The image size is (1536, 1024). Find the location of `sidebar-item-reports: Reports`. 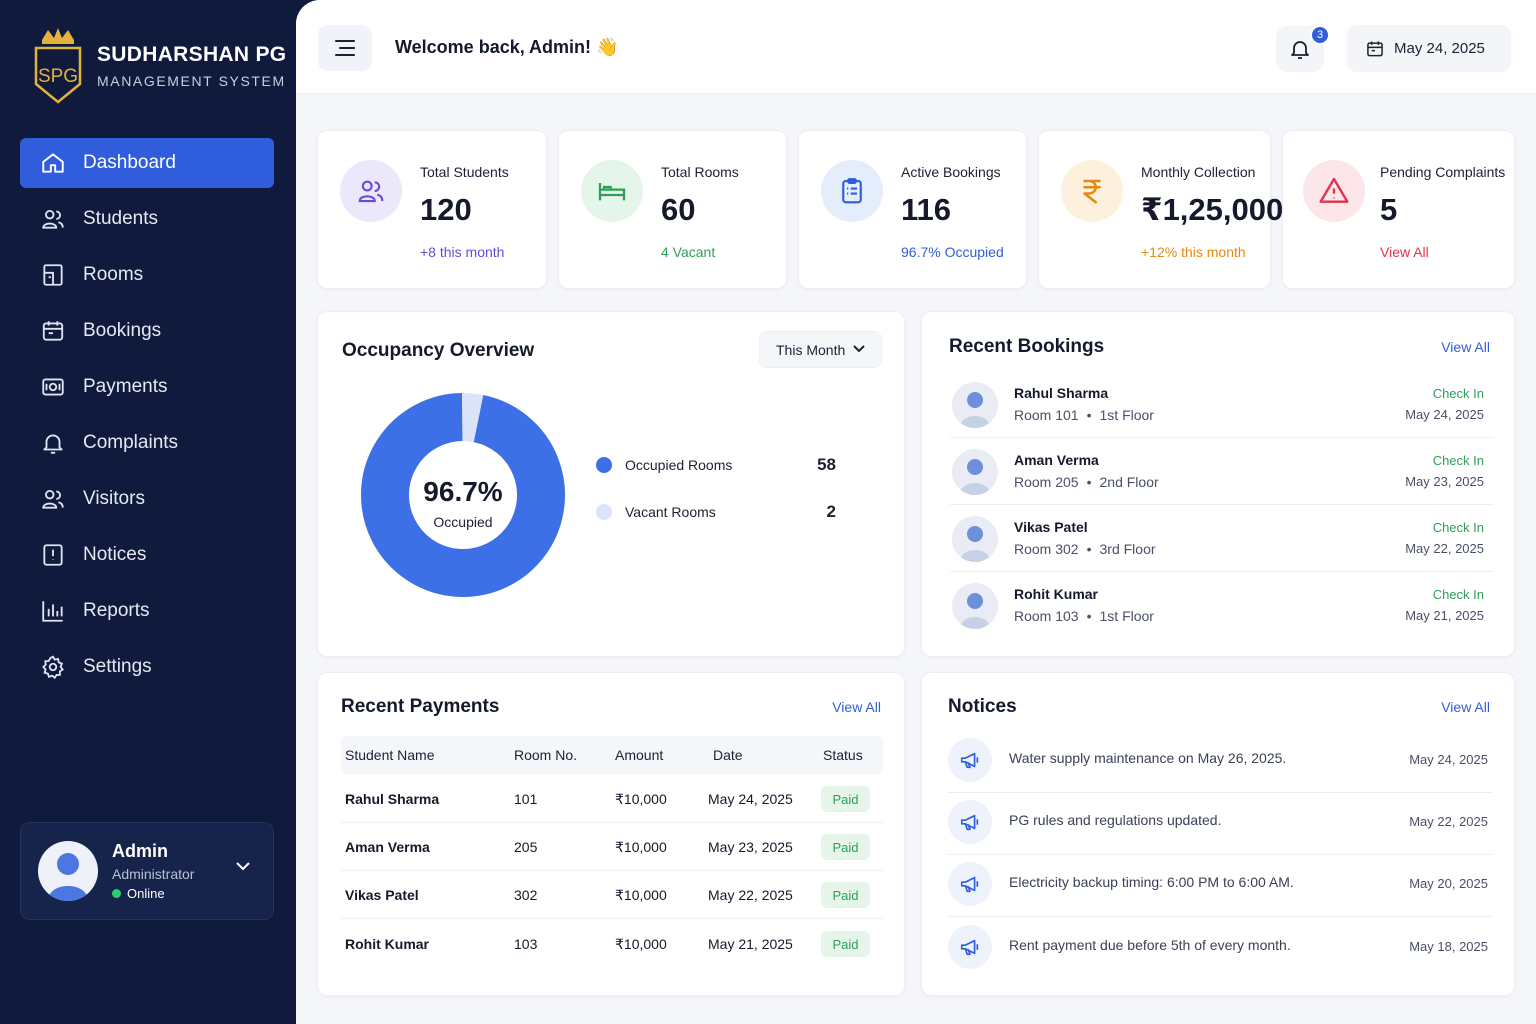

sidebar-item-reports: Reports is located at coordinates (147, 611).